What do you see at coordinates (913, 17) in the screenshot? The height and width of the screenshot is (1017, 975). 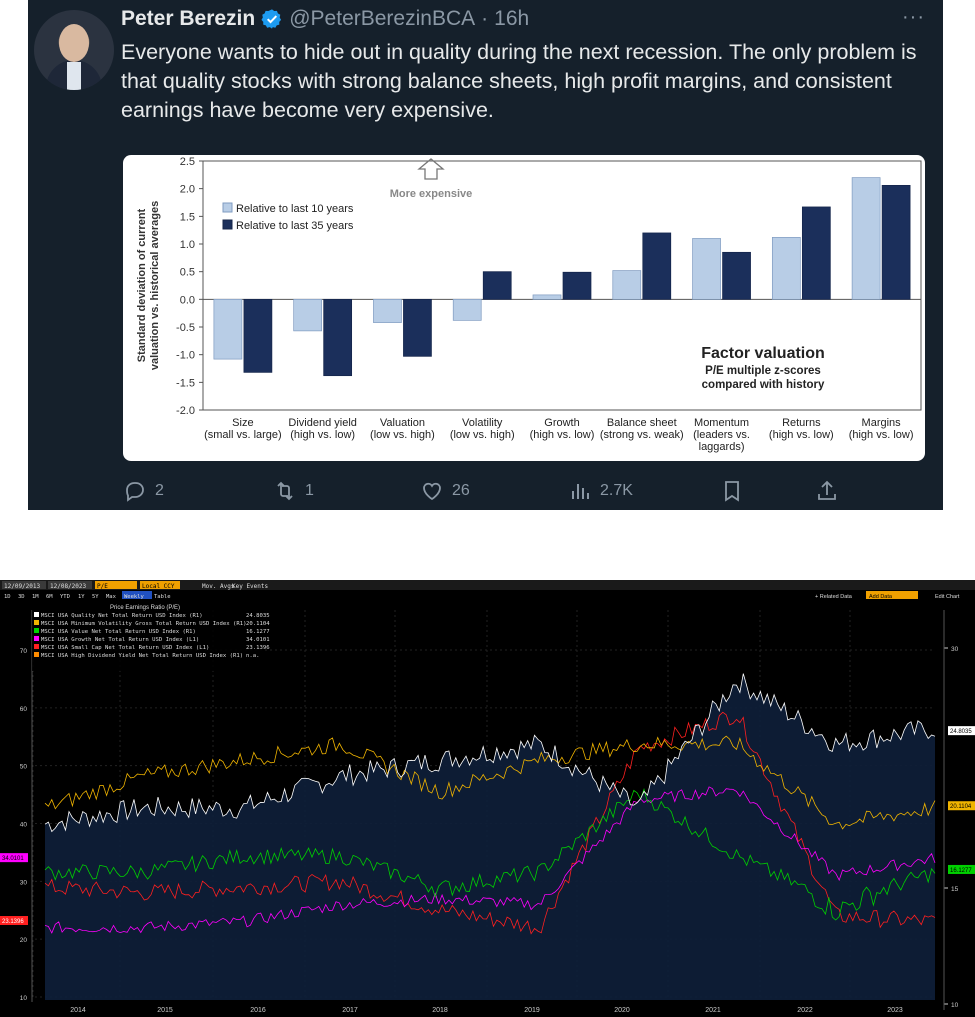 I see `more-options-icon: ···` at bounding box center [913, 17].